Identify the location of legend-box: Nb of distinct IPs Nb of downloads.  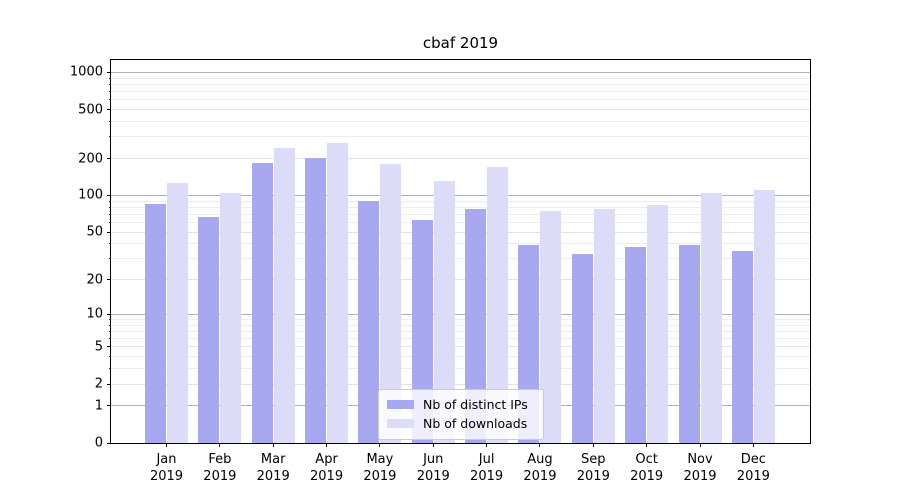
(461, 414).